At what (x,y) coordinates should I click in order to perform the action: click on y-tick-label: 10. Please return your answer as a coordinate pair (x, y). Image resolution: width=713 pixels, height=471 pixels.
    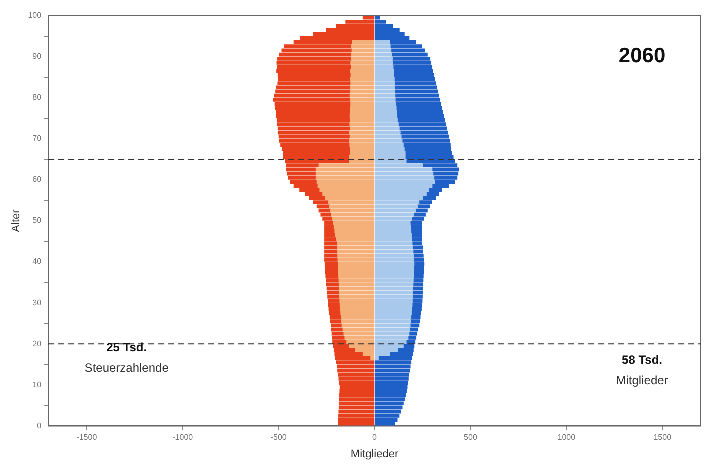
    Looking at the image, I should click on (37, 385).